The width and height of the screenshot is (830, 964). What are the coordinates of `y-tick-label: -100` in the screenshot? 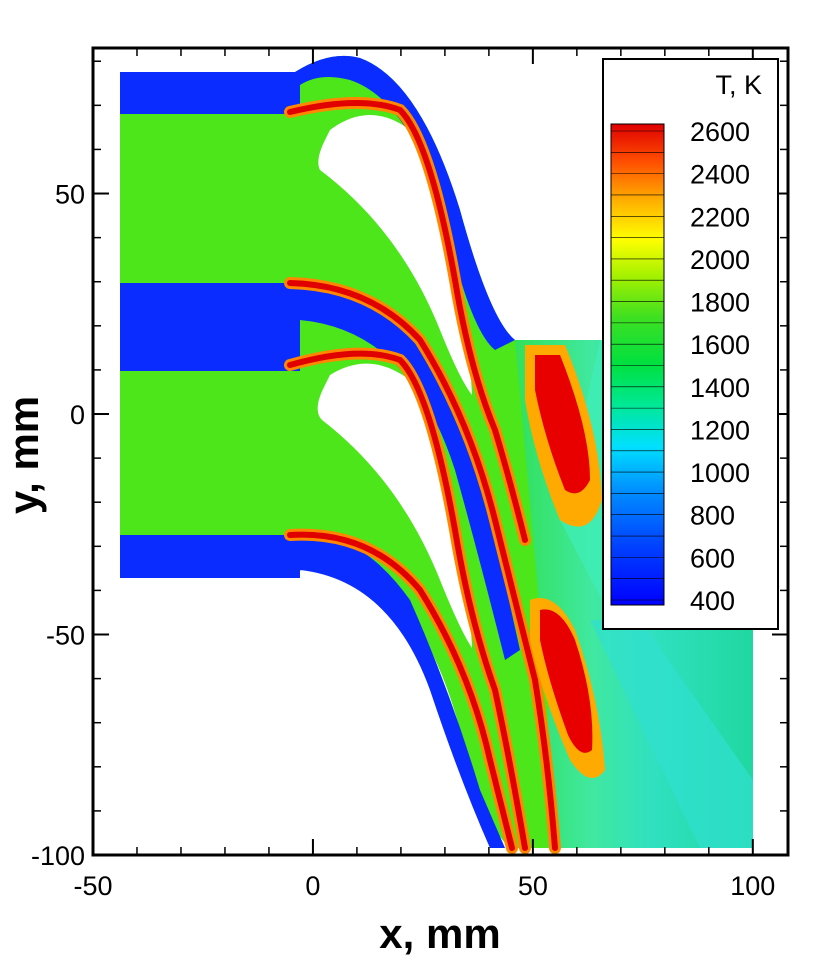 It's located at (58, 856).